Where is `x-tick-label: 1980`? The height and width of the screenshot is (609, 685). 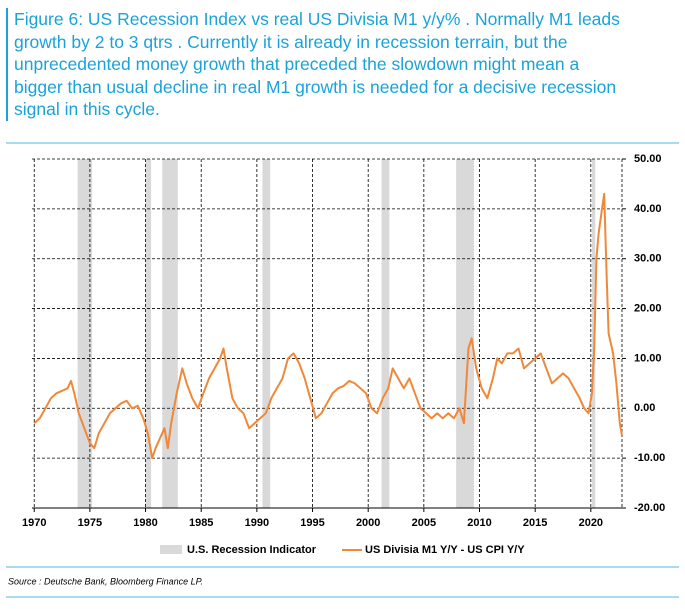
x-tick-label: 1980 is located at coordinates (145, 523).